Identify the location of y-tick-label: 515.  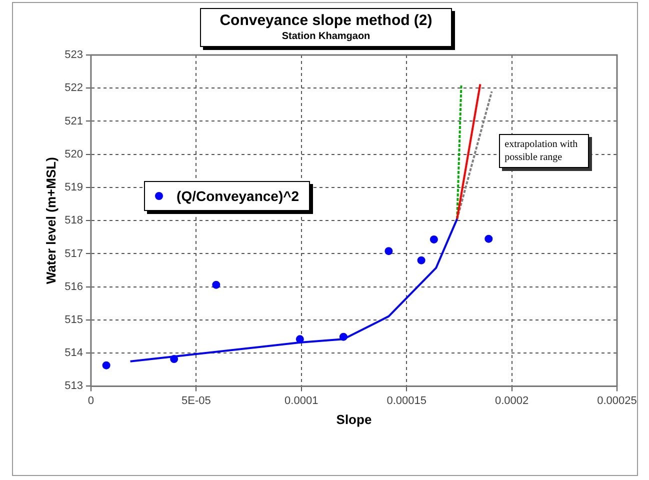
(73, 320).